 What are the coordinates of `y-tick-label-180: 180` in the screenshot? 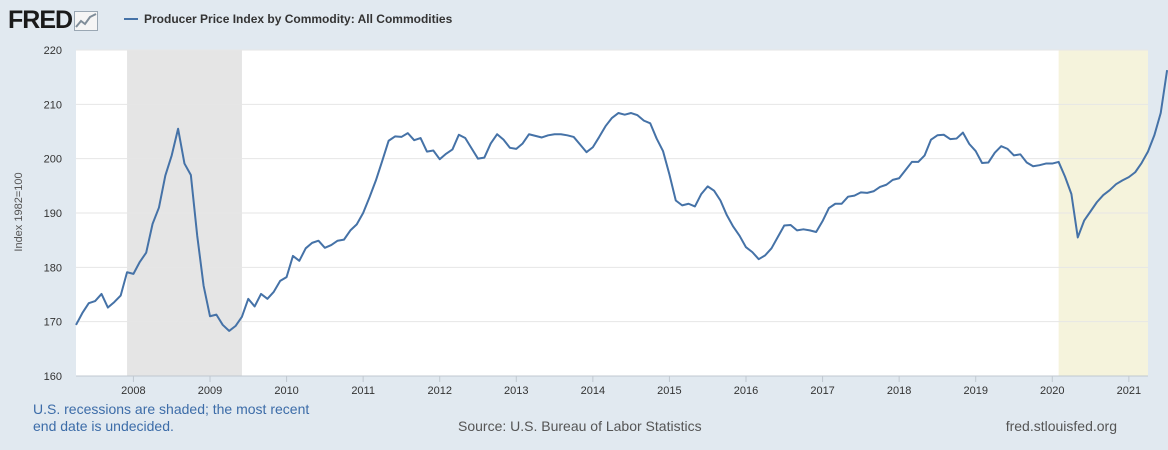 It's located at (53, 268).